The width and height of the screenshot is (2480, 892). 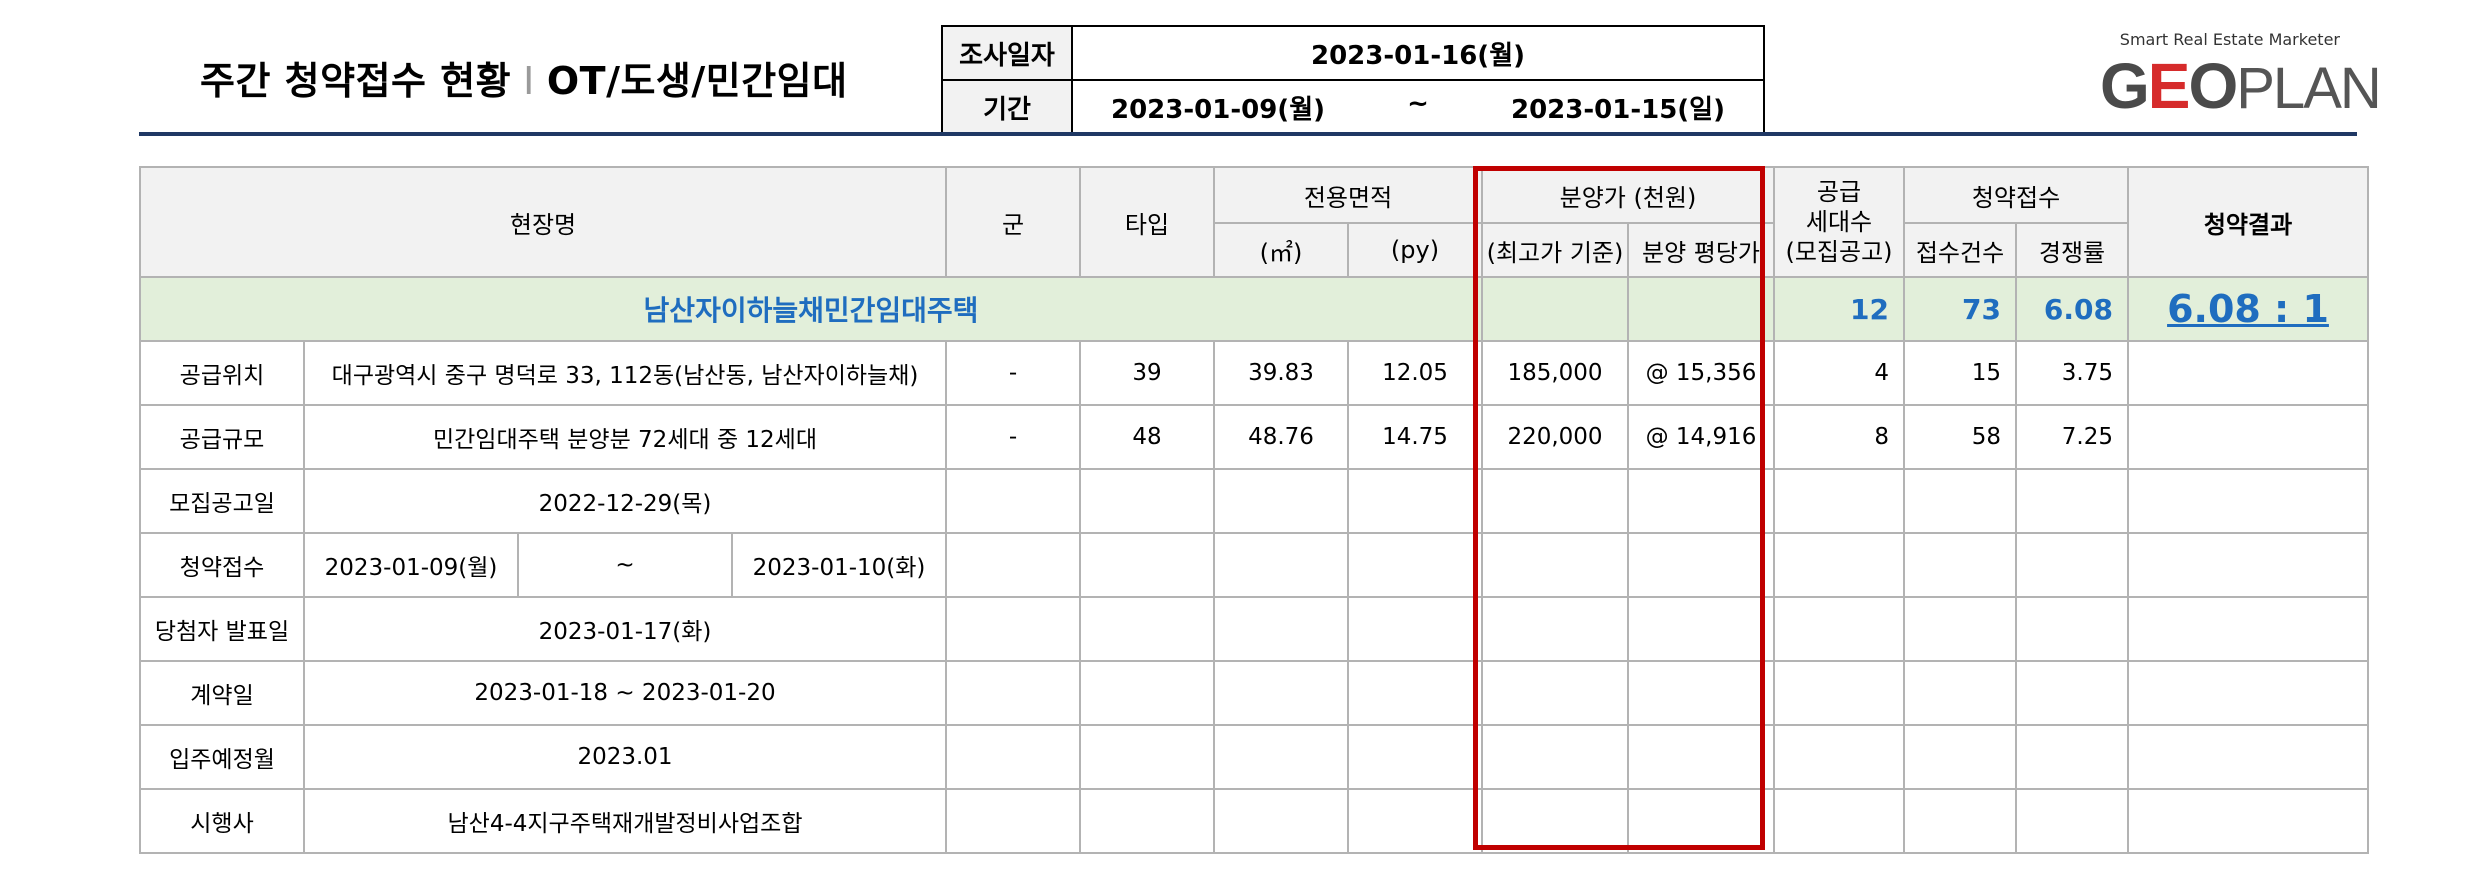 What do you see at coordinates (625, 821) in the screenshot?
I see `developer: 남산4-4지구주택재개발정비사업조합` at bounding box center [625, 821].